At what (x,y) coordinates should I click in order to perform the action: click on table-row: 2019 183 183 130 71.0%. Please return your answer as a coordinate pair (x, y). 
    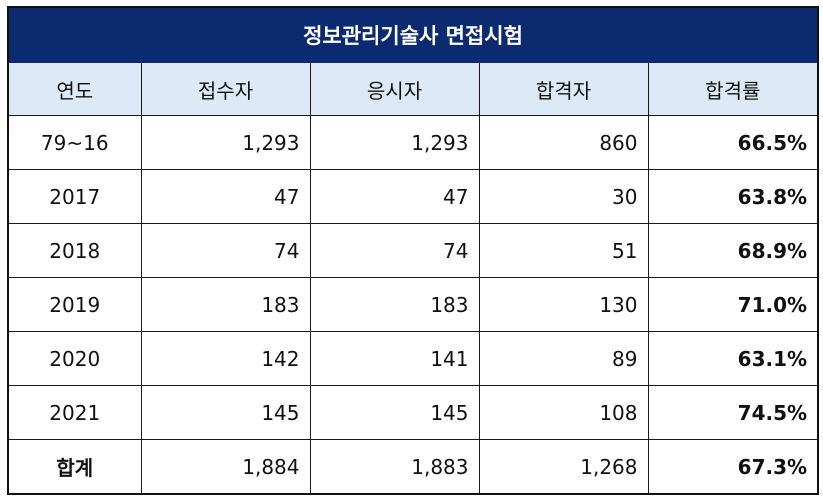
    Looking at the image, I should click on (413, 304).